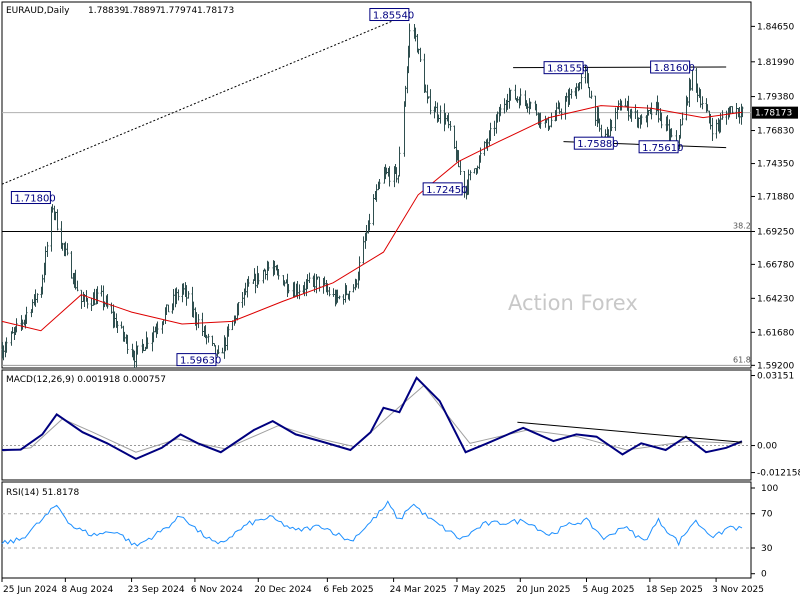 The height and width of the screenshot is (600, 800). I want to click on macd-line, so click(372, 418).